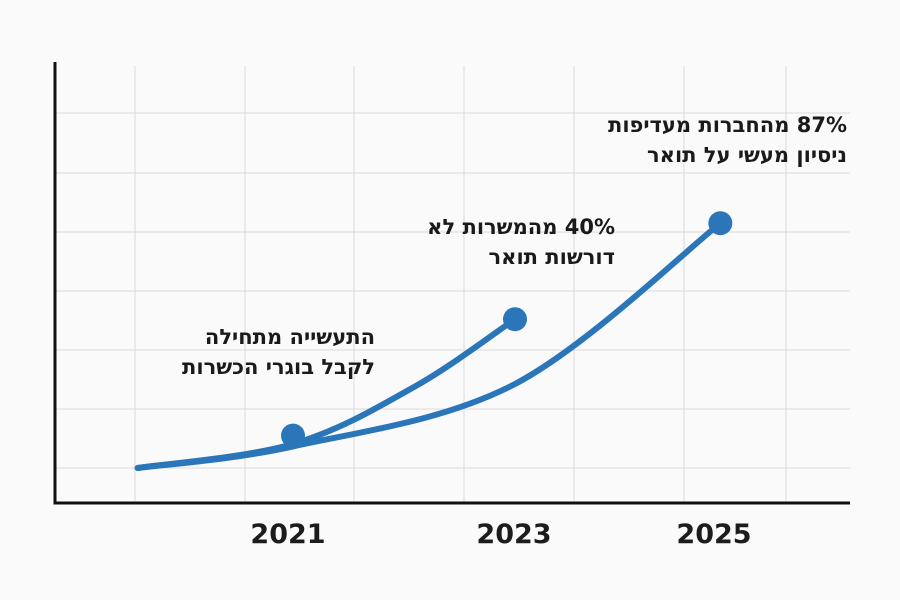 This screenshot has height=600, width=900. I want to click on annotation-line: 40% מהמשרות לא, so click(521, 227).